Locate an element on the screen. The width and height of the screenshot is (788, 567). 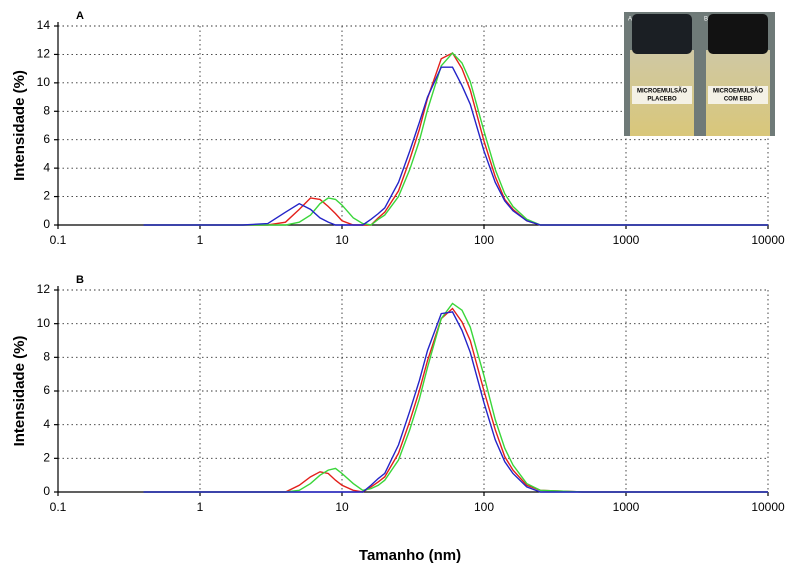
x-axis-title: Tamanho (nm) is located at coordinates (410, 555).